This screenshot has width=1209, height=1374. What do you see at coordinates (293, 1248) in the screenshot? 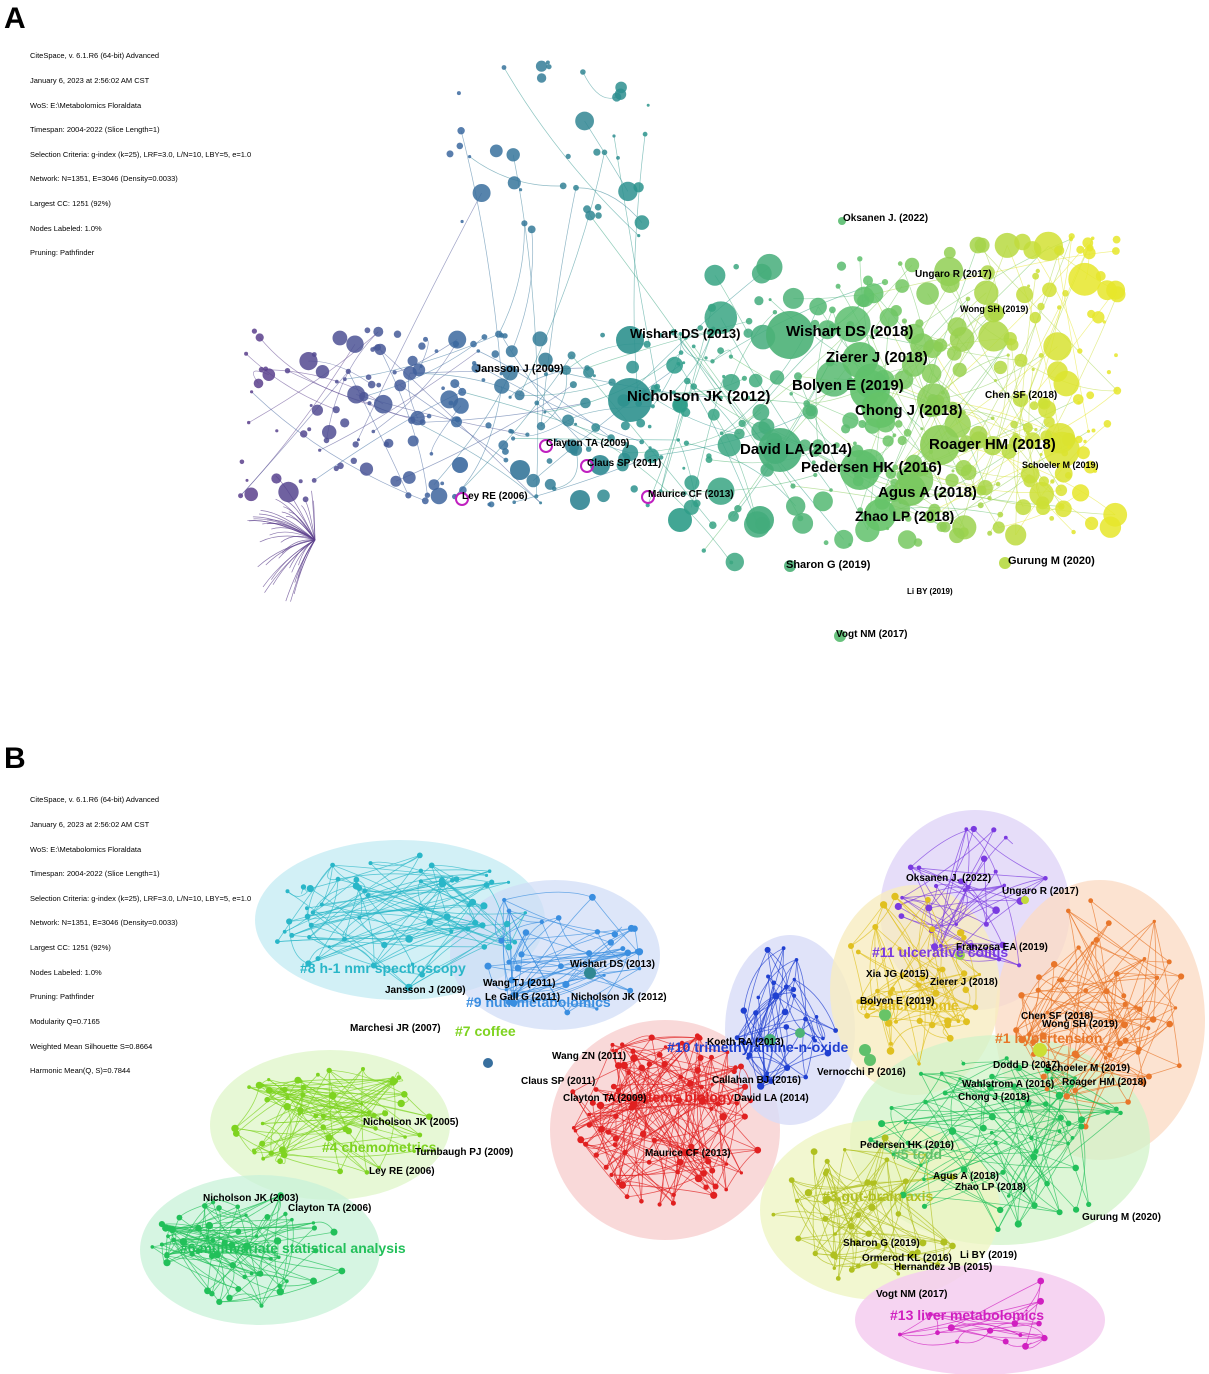
I see `cluster-label: #6 multivariate statistical analysis` at bounding box center [293, 1248].